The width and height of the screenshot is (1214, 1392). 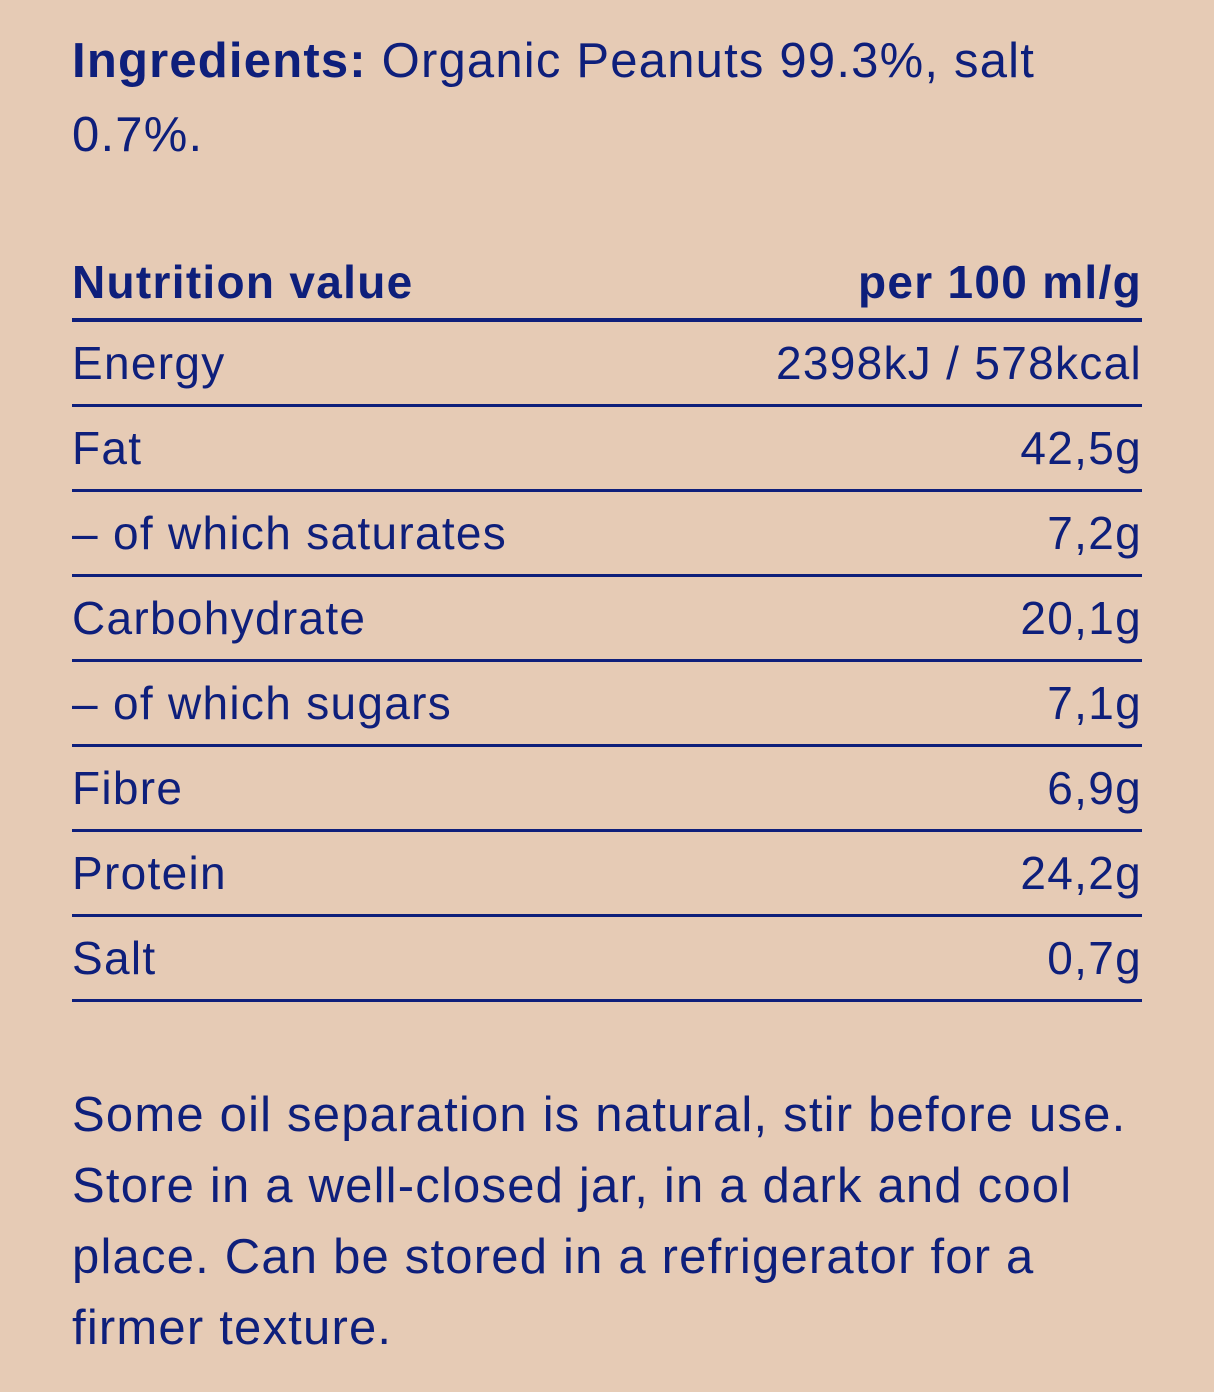 What do you see at coordinates (999, 282) in the screenshot?
I see `nutrition-header-value: per 100 ml/g` at bounding box center [999, 282].